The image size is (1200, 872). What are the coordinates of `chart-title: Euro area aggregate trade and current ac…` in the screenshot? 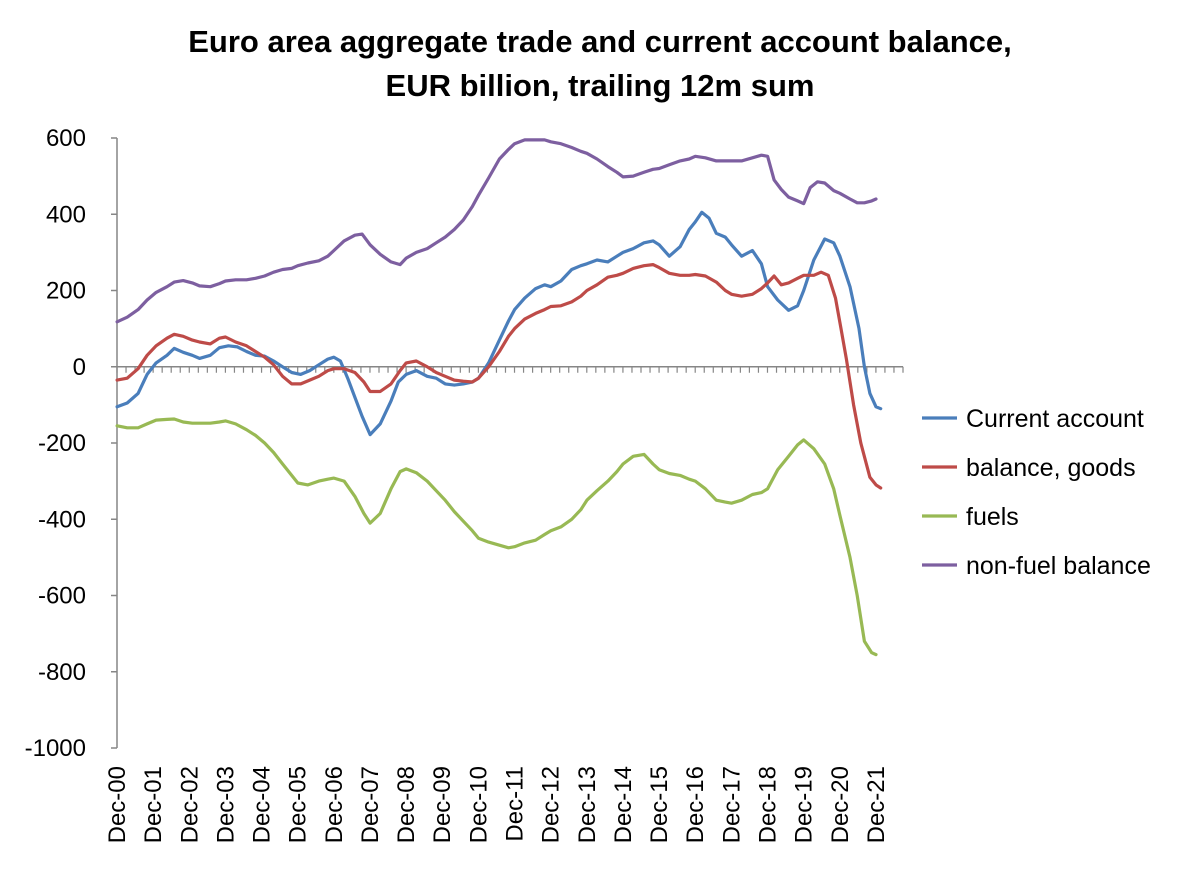 It's located at (600, 64).